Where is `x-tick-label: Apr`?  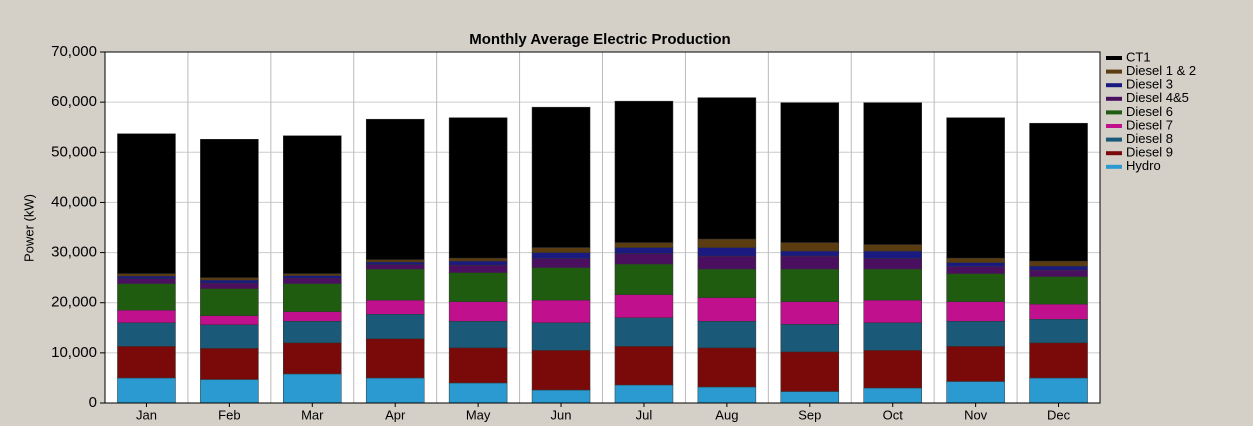
x-tick-label: Apr is located at coordinates (395, 414).